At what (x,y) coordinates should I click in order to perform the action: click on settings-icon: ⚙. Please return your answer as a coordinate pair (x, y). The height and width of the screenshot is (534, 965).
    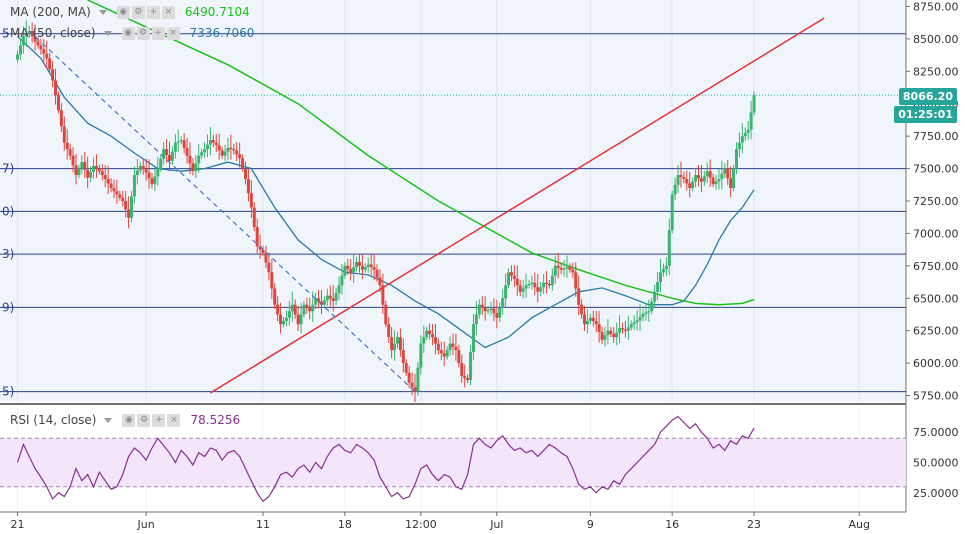
    Looking at the image, I should click on (138, 12).